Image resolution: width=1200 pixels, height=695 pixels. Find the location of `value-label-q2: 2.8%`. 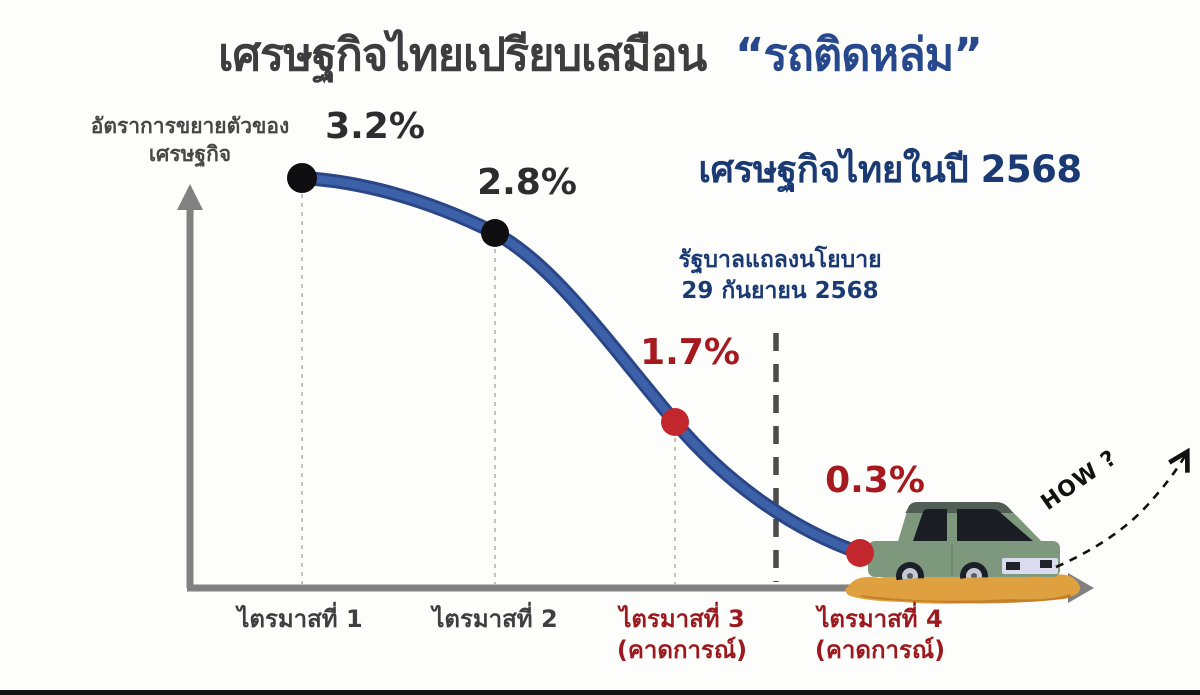

value-label-q2: 2.8% is located at coordinates (527, 182).